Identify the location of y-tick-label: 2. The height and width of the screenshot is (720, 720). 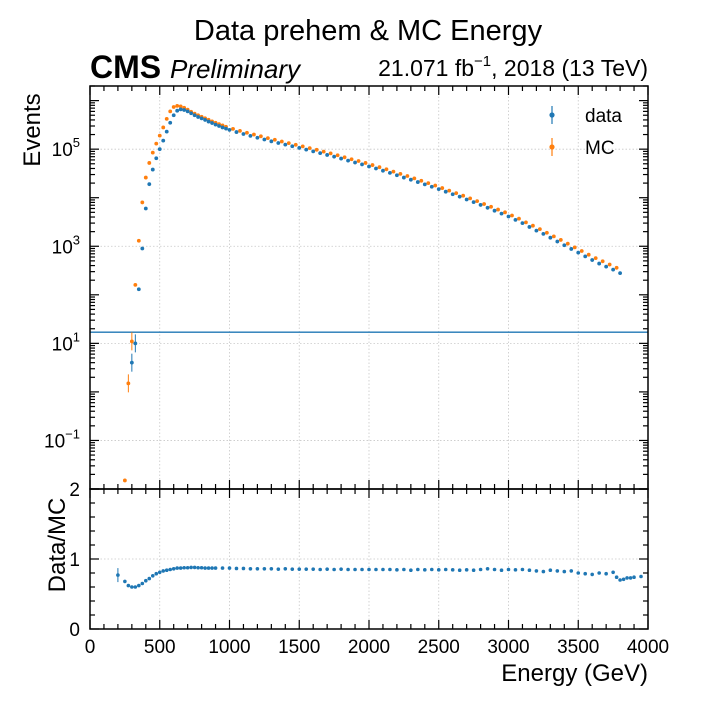
(74, 490).